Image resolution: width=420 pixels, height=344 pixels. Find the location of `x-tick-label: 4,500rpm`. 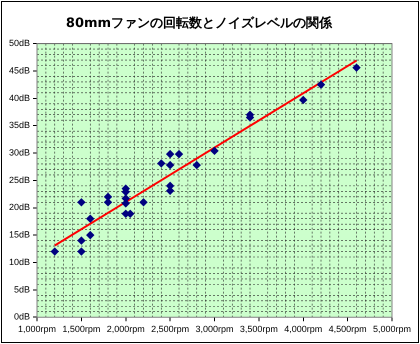

x-tick-label: 4,500rpm is located at coordinates (347, 329).